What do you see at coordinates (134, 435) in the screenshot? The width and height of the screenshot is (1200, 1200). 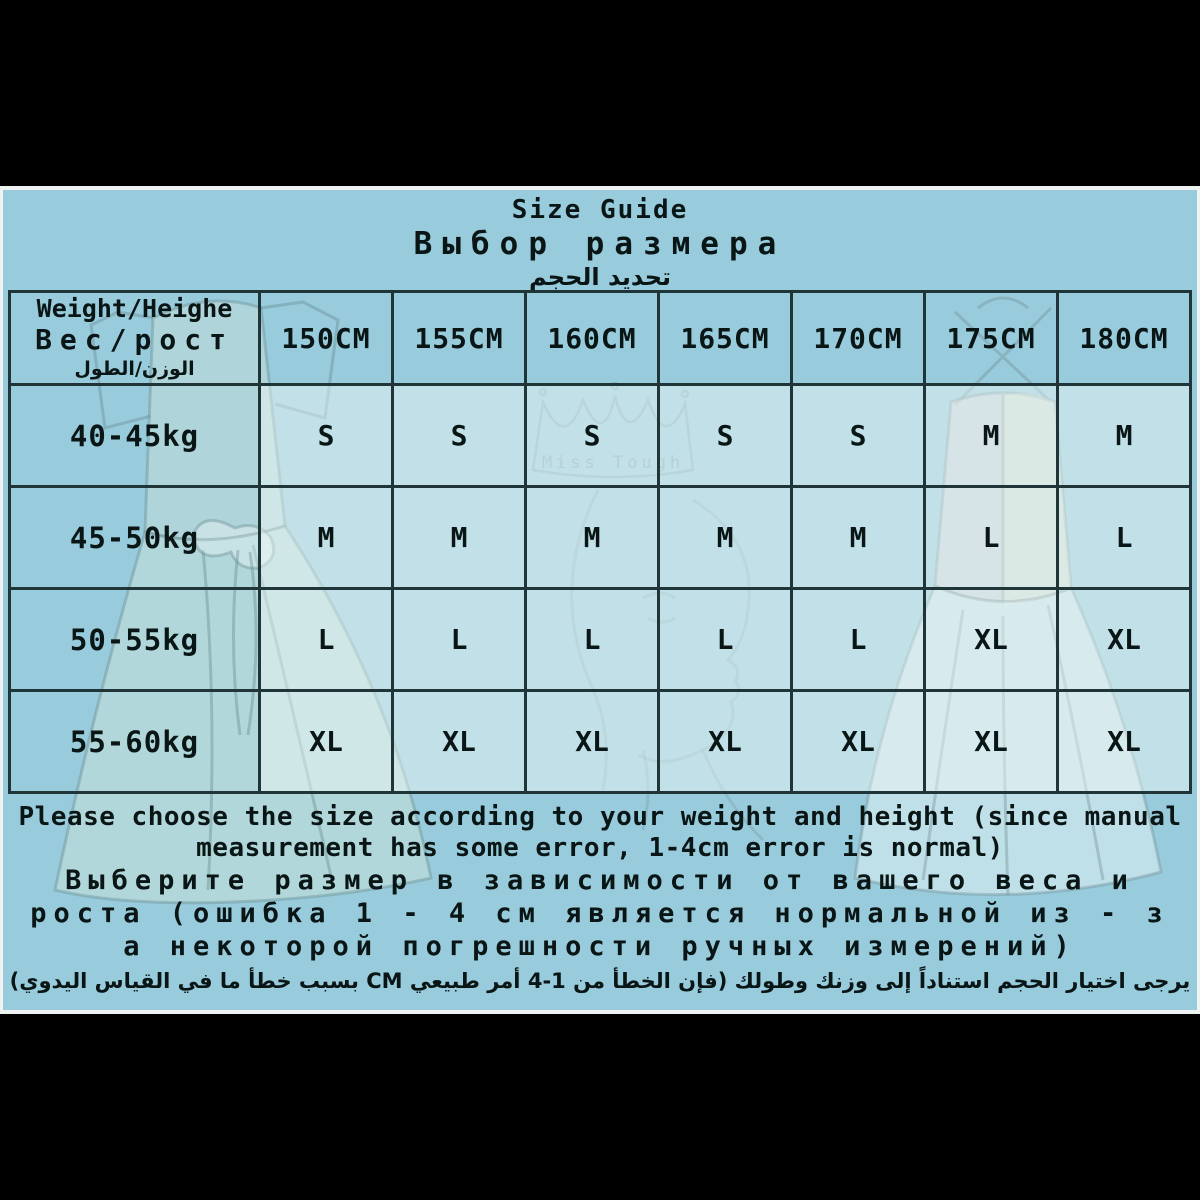 I see `row-label: 40-45kg` at bounding box center [134, 435].